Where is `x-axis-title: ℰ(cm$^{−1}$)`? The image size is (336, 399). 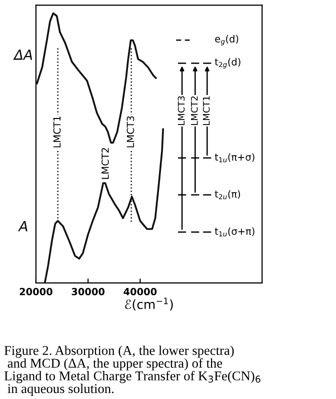 x-axis-title: ℰ(cm$^{−1}$) is located at coordinates (149, 304).